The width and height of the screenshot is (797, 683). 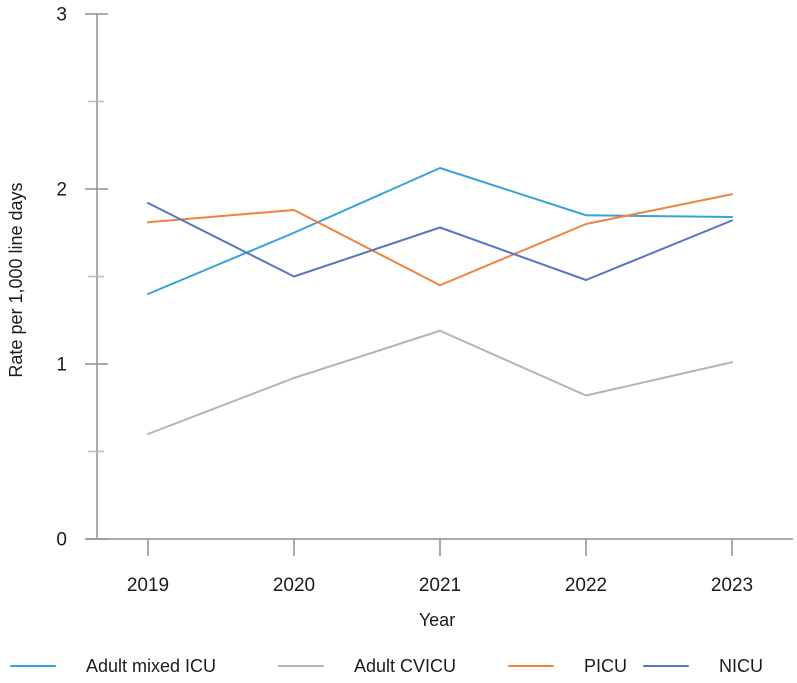 I want to click on y-tick-label: 1, so click(x=61, y=365).